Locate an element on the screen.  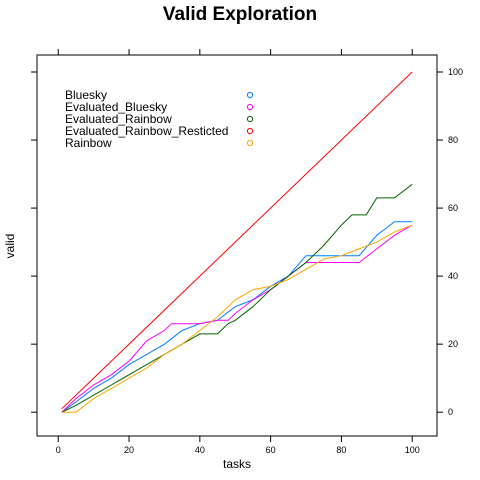
legend-label: Evaluated_Rainbow is located at coordinates (118, 119).